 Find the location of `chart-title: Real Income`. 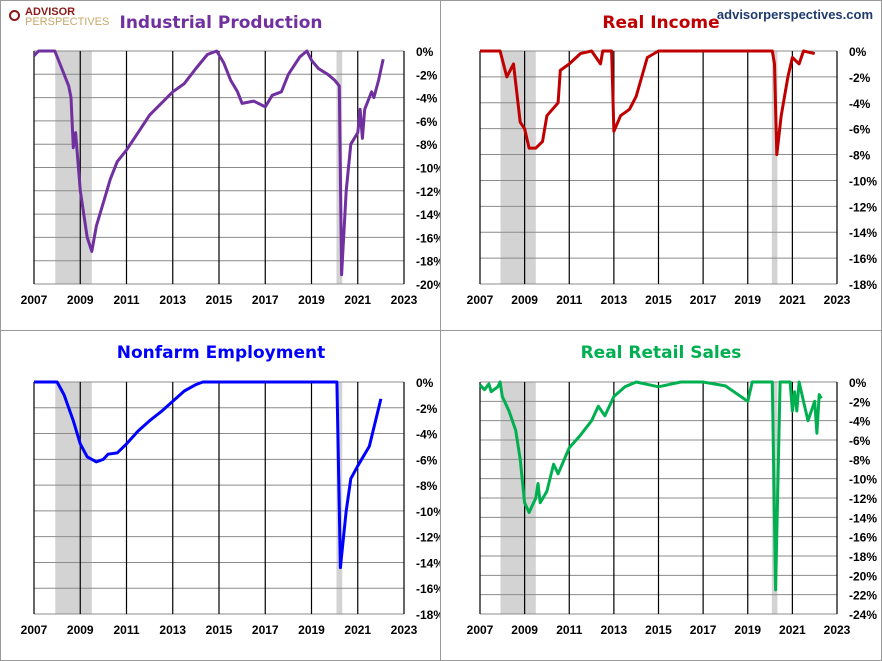

chart-title: Real Income is located at coordinates (661, 23).